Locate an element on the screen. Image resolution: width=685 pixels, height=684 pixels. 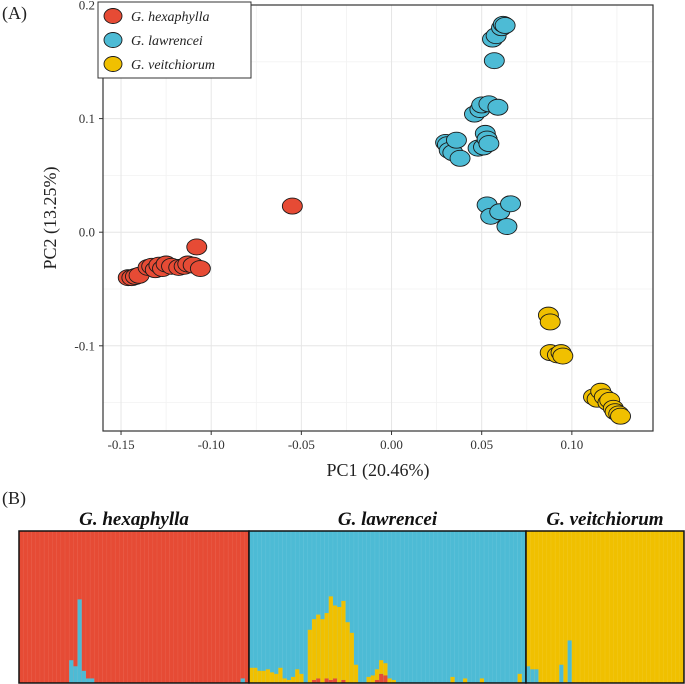
x-tick-label: -0.10 is located at coordinates (211, 444).